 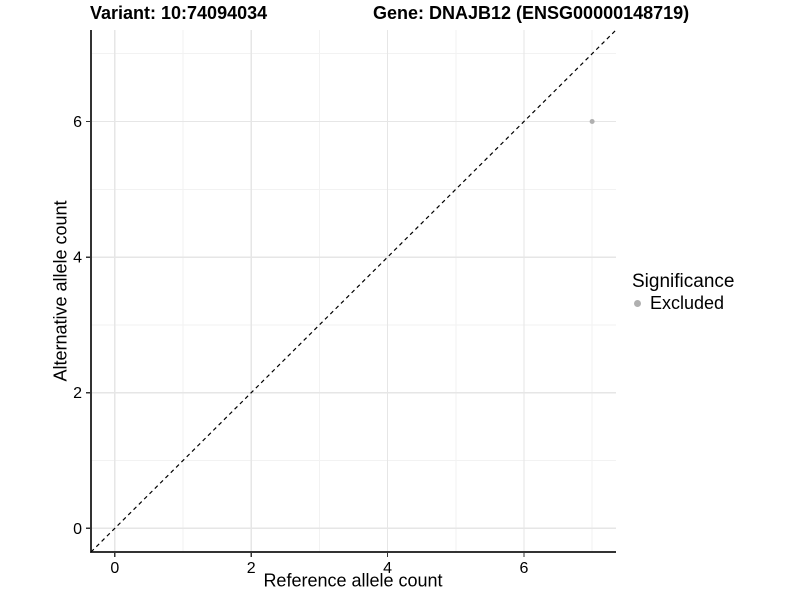 I want to click on legend-key-dot-icon, so click(x=637, y=303).